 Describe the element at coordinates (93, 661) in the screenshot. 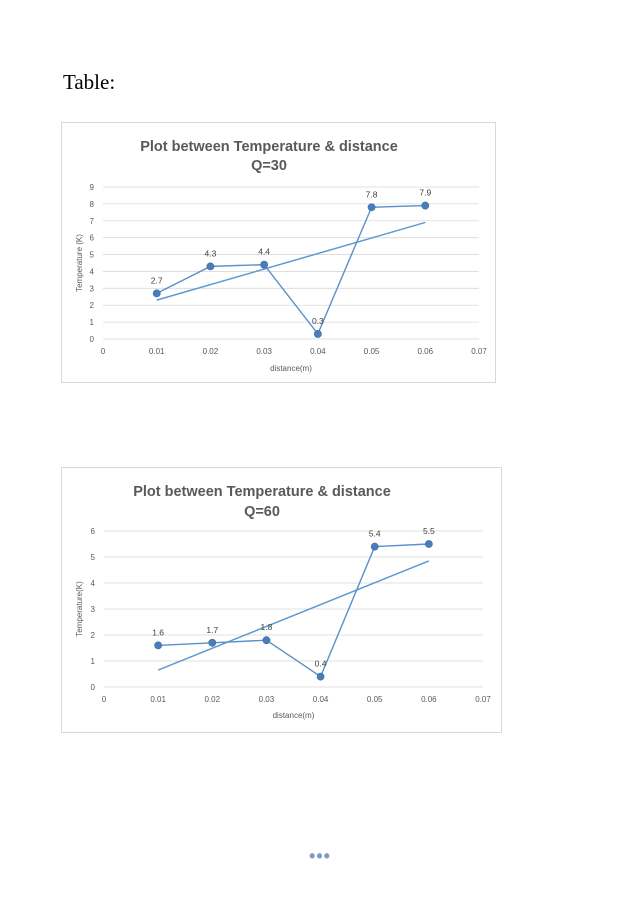

I see `chart2-ytick-label: 1` at that location.